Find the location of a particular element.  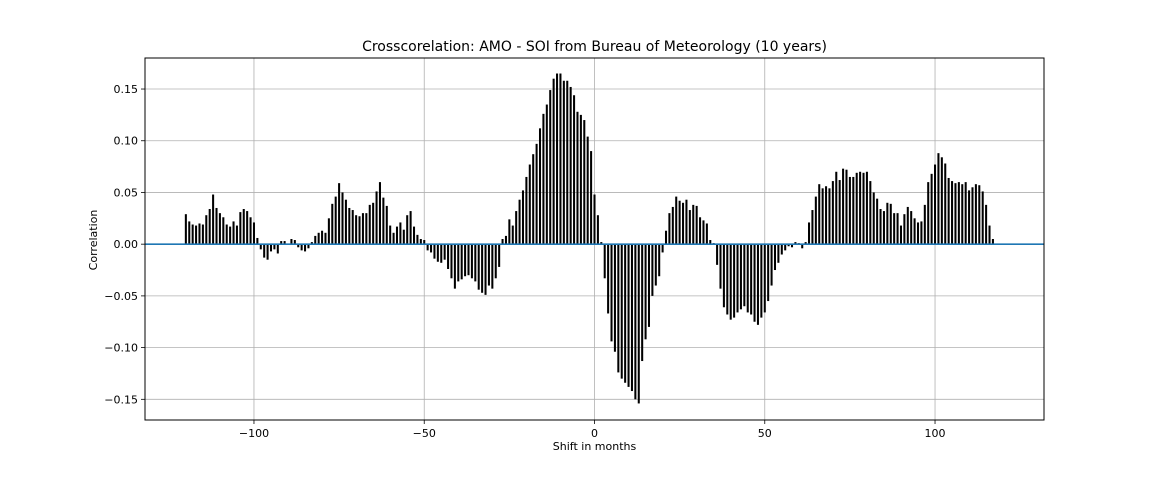

x-tick-label: 100 is located at coordinates (935, 433).